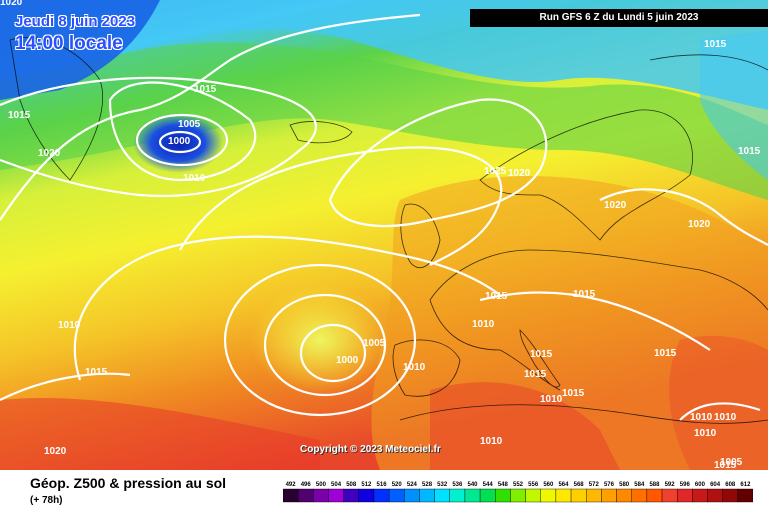  What do you see at coordinates (442, 485) in the screenshot?
I see `legend-tick-label: 532` at bounding box center [442, 485].